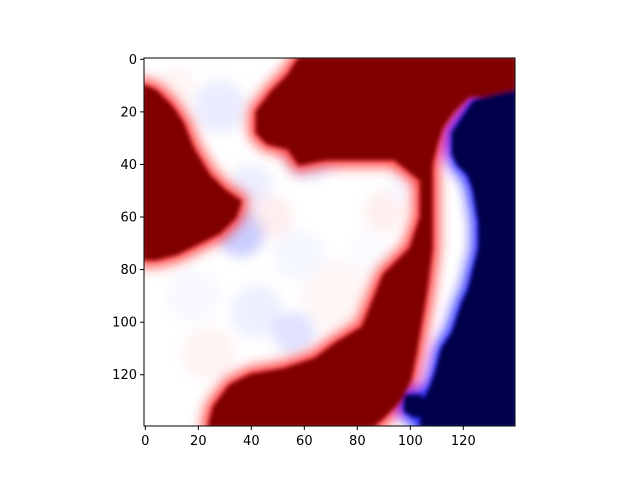  Describe the element at coordinates (128, 270) in the screenshot. I see `y-tick-label-4: 80` at that location.